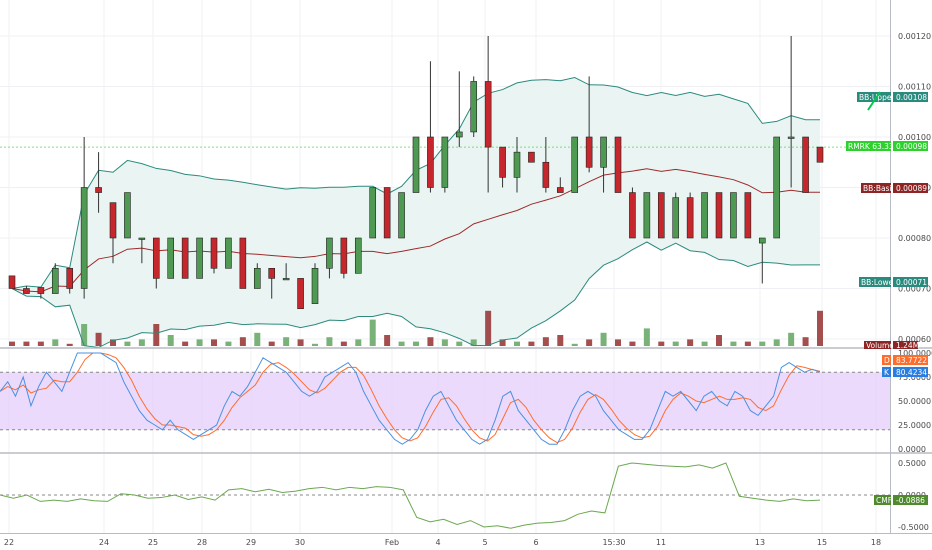 Image resolution: width=932 pixels, height=550 pixels. What do you see at coordinates (914, 289) in the screenshot?
I see `price-tick-label: 0.00070` at bounding box center [914, 289].